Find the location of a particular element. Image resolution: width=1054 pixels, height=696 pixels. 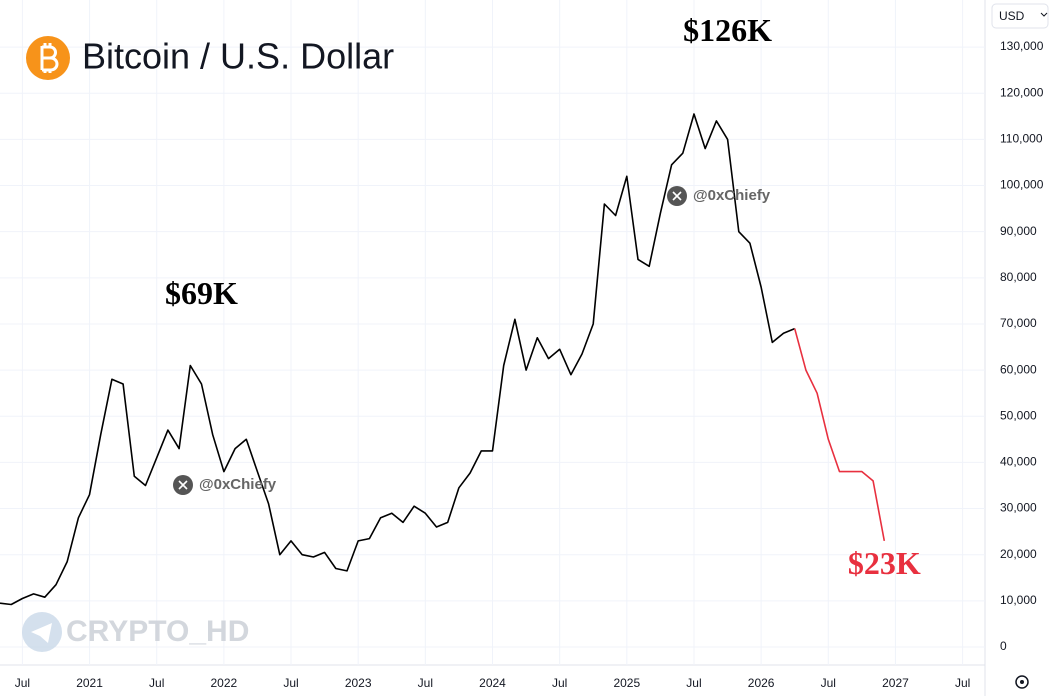

y-tick-label: 40,000 is located at coordinates (1018, 462).